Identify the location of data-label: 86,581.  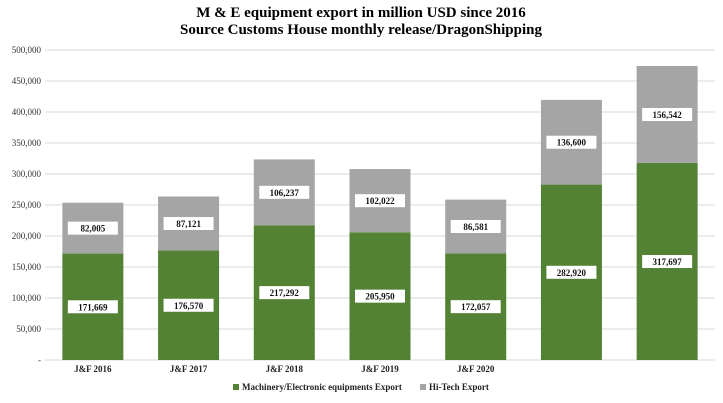
(475, 227).